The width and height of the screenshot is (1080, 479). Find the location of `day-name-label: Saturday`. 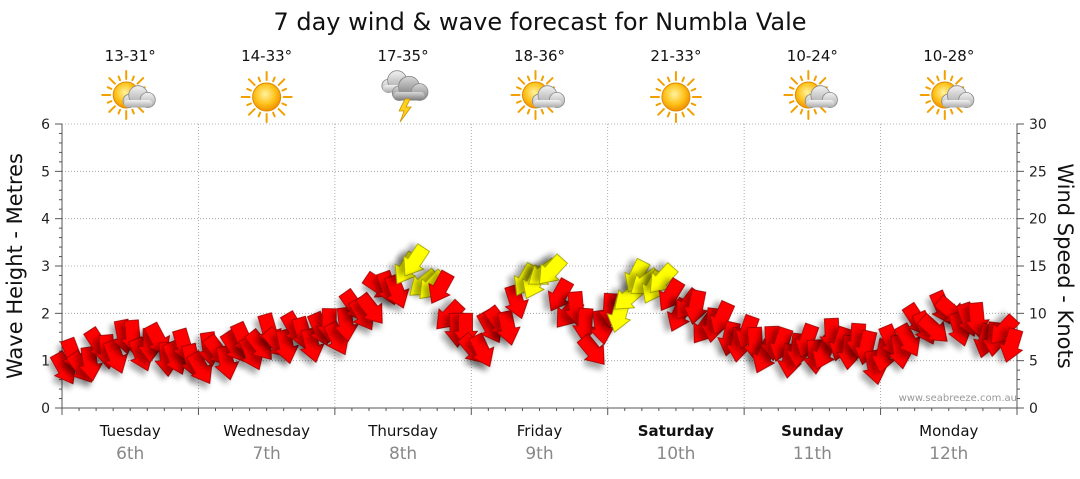

day-name-label: Saturday is located at coordinates (676, 431).